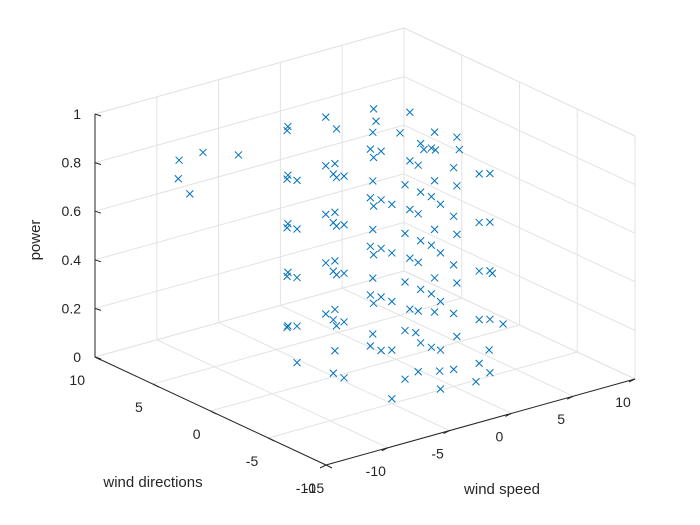 The image size is (700, 525). I want to click on y-tick-label: 0, so click(197, 434).